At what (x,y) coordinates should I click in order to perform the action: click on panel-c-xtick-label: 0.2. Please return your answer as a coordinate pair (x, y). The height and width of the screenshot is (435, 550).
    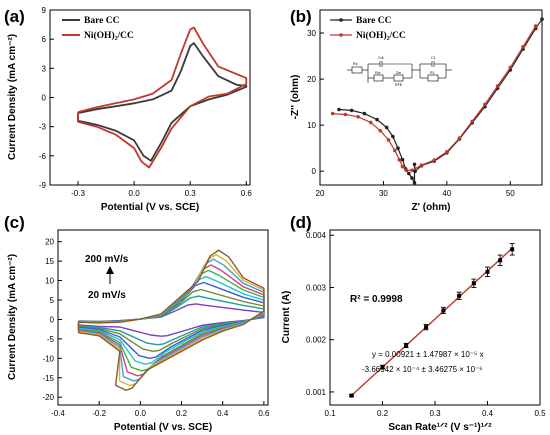
    Looking at the image, I should click on (182, 413).